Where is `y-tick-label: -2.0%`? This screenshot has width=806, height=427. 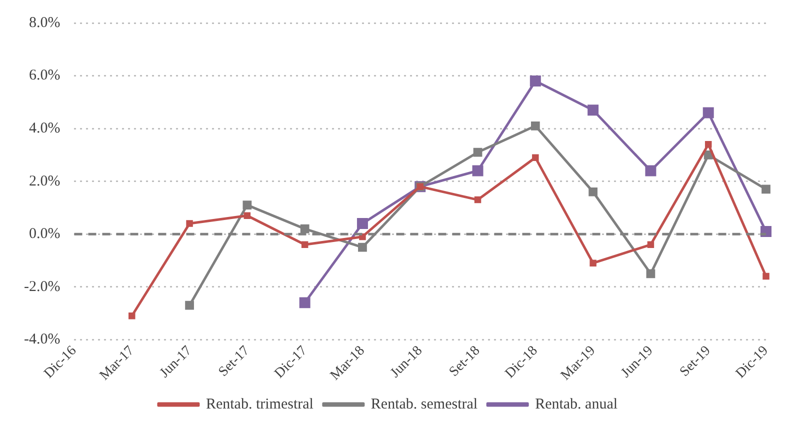 y-tick-label: -2.0% is located at coordinates (42, 286).